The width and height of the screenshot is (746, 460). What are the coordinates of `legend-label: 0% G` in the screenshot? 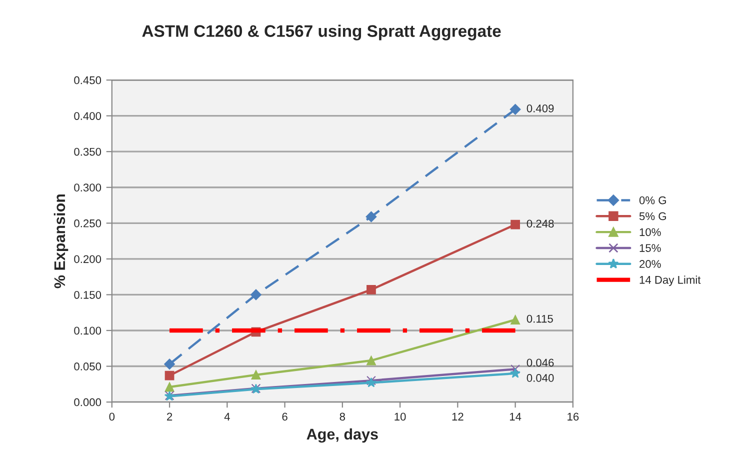 It's located at (652, 200).